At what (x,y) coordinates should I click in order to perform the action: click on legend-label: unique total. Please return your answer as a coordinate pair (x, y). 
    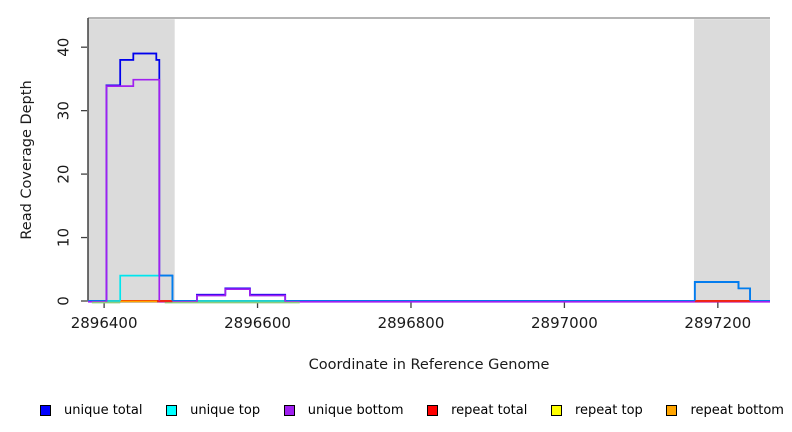
    Looking at the image, I should click on (103, 410).